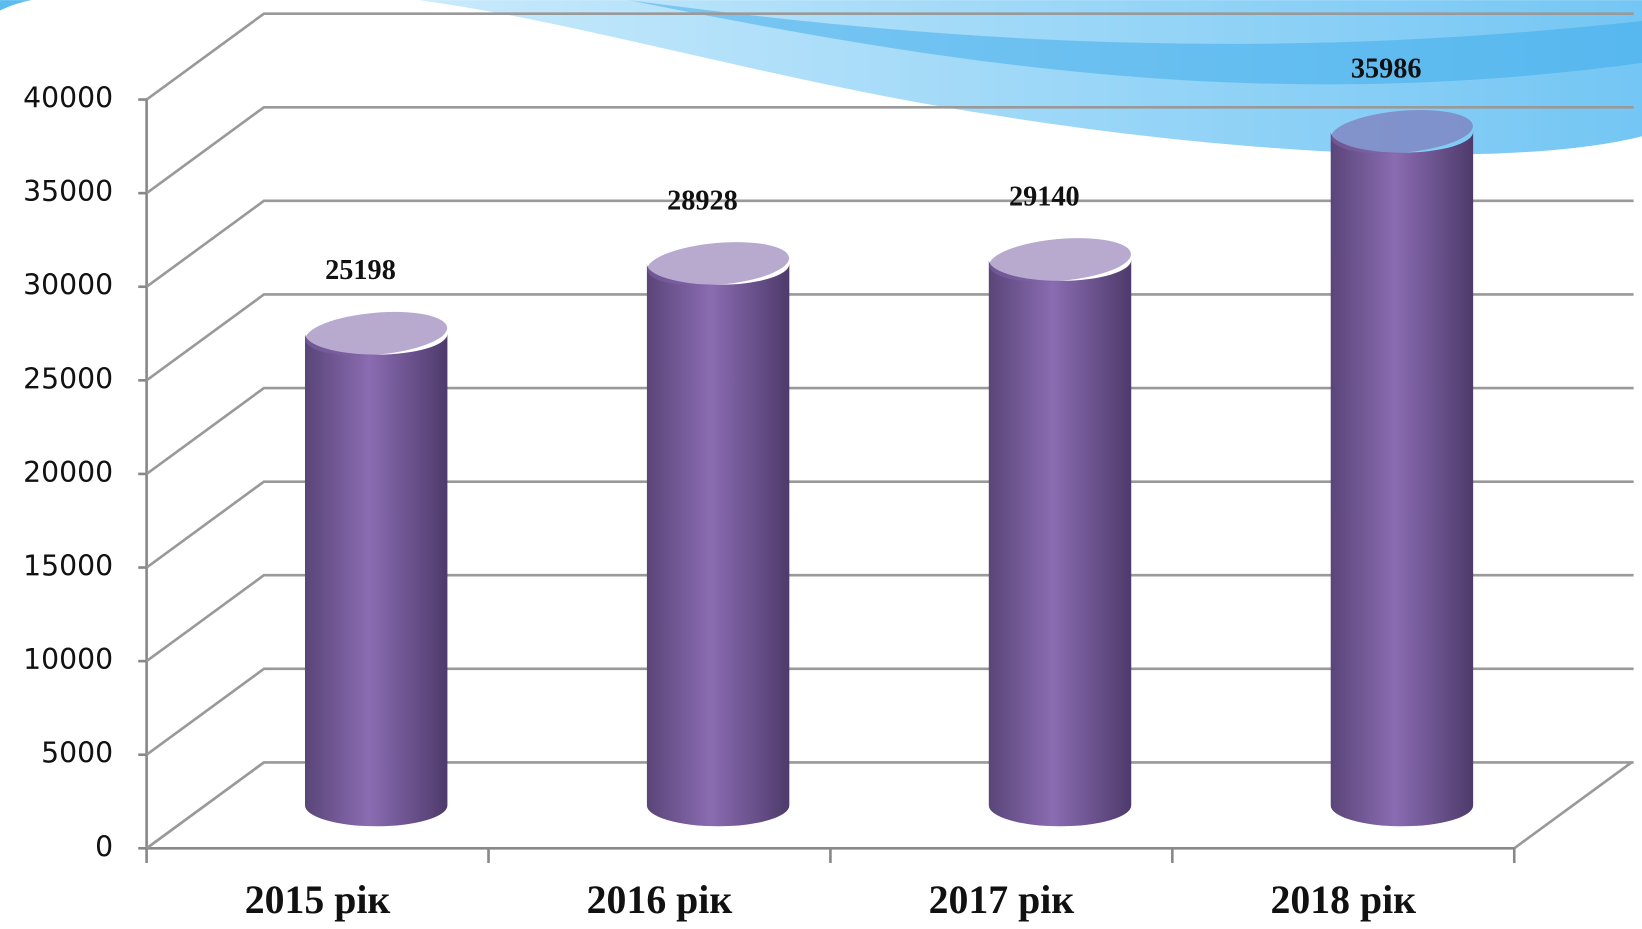 The width and height of the screenshot is (1642, 929). I want to click on y-tick-label: 5000, so click(77, 753).